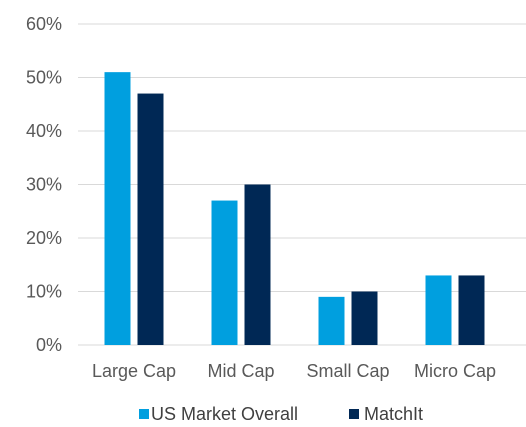 This screenshot has height=427, width=526. What do you see at coordinates (44, 24) in the screenshot?
I see `y-tick-label: 60%` at bounding box center [44, 24].